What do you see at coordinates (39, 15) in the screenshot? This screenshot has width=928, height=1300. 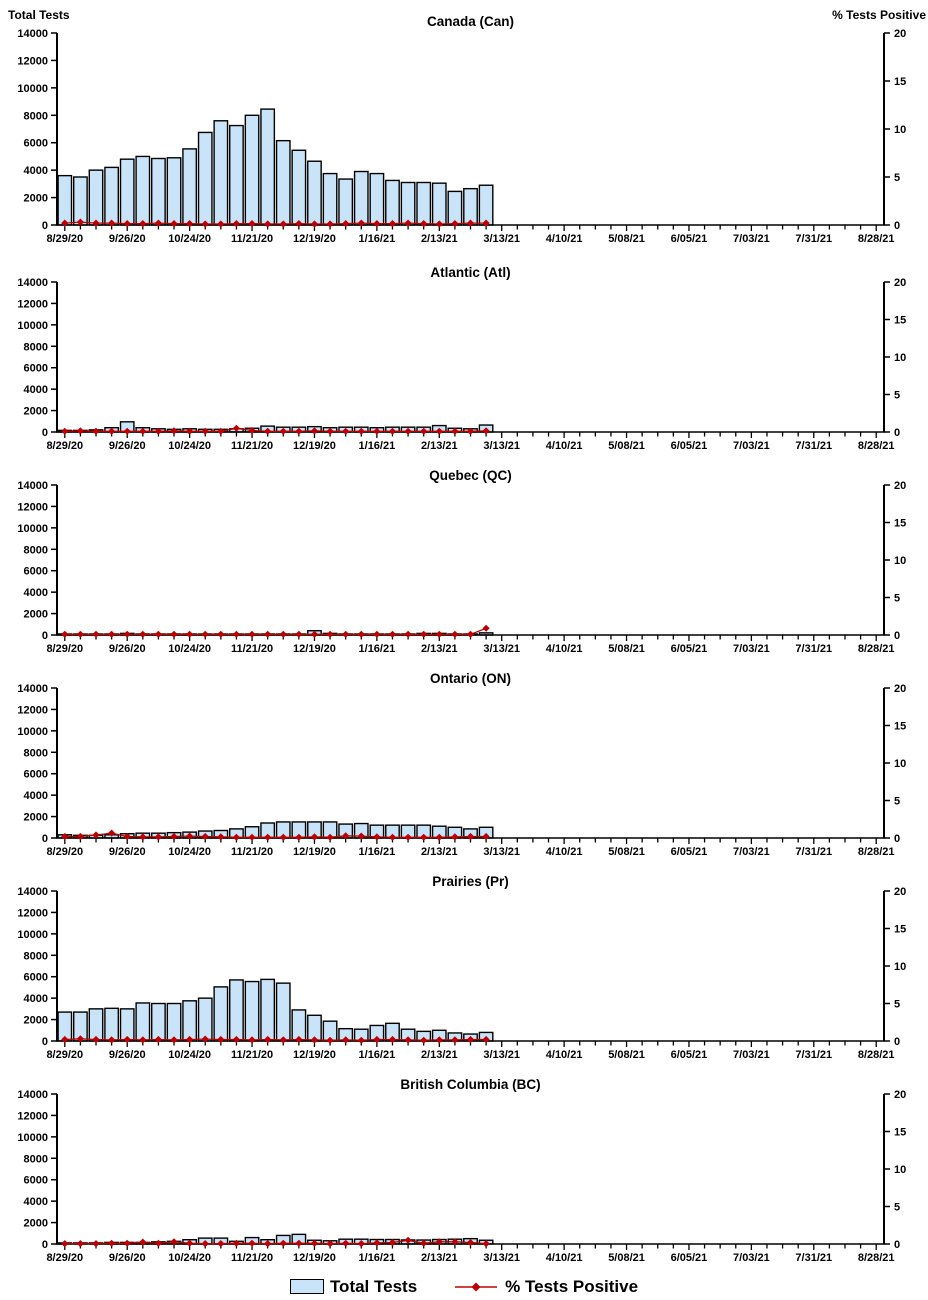 I see `left-axis-title: Total Tests` at bounding box center [39, 15].